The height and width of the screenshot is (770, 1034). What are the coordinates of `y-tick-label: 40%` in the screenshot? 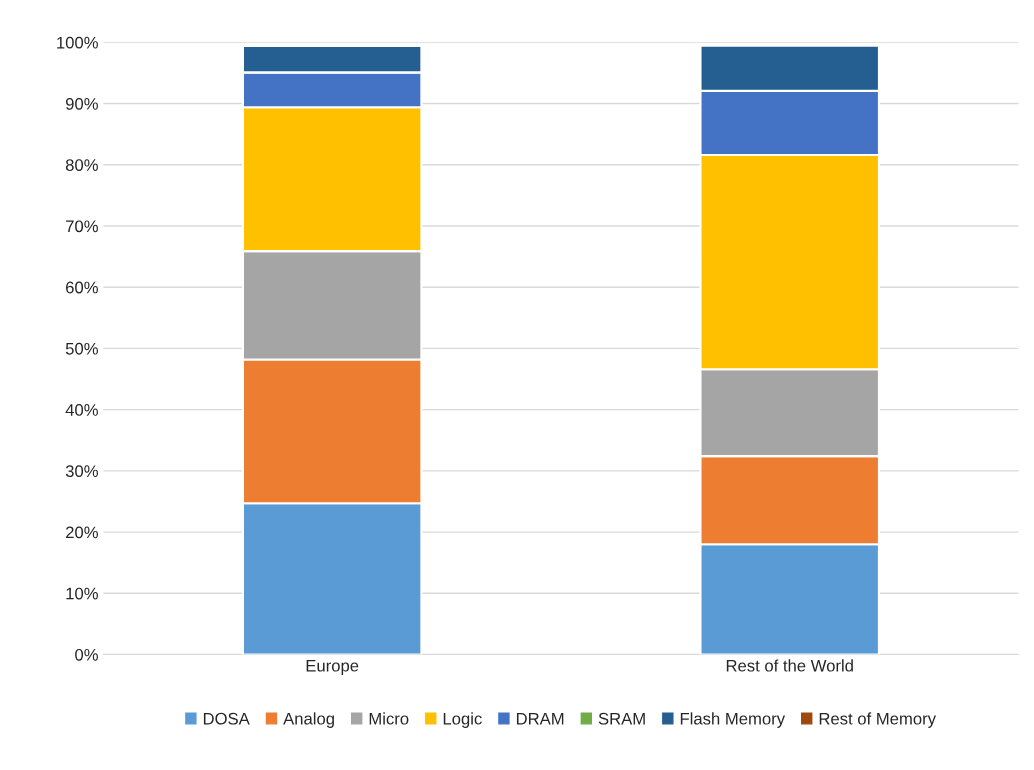 It's located at (81, 410).